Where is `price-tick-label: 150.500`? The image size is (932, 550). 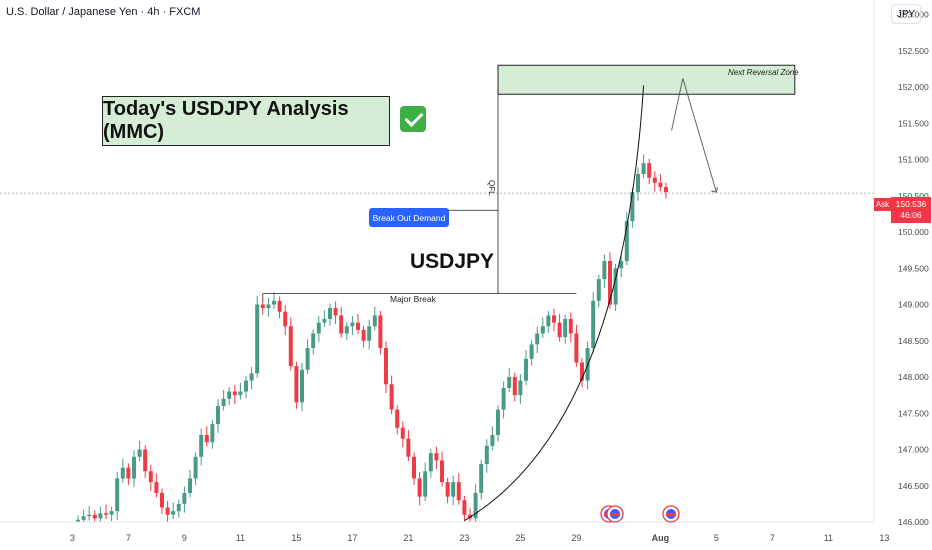
price-tick-label: 150.500 is located at coordinates (913, 196).